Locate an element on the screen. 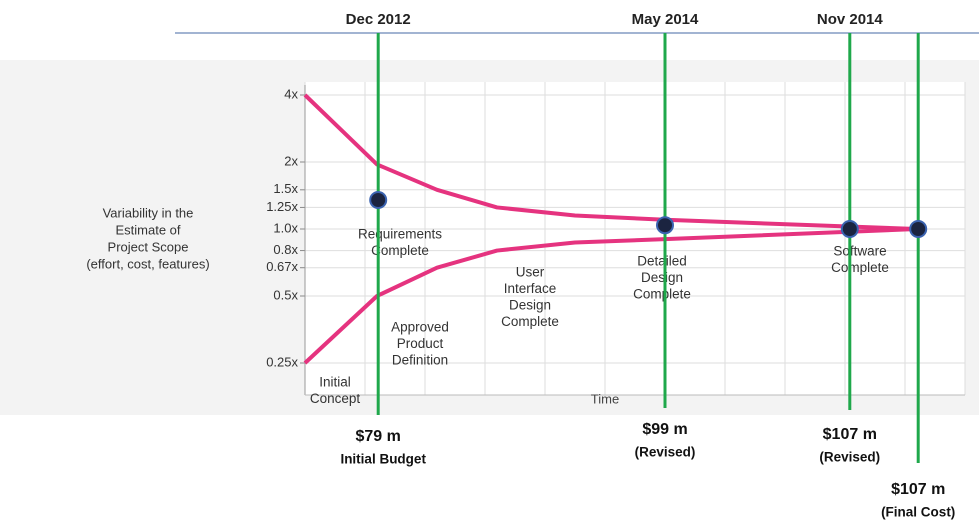  y-axis-label: Project Scope is located at coordinates (148, 246).